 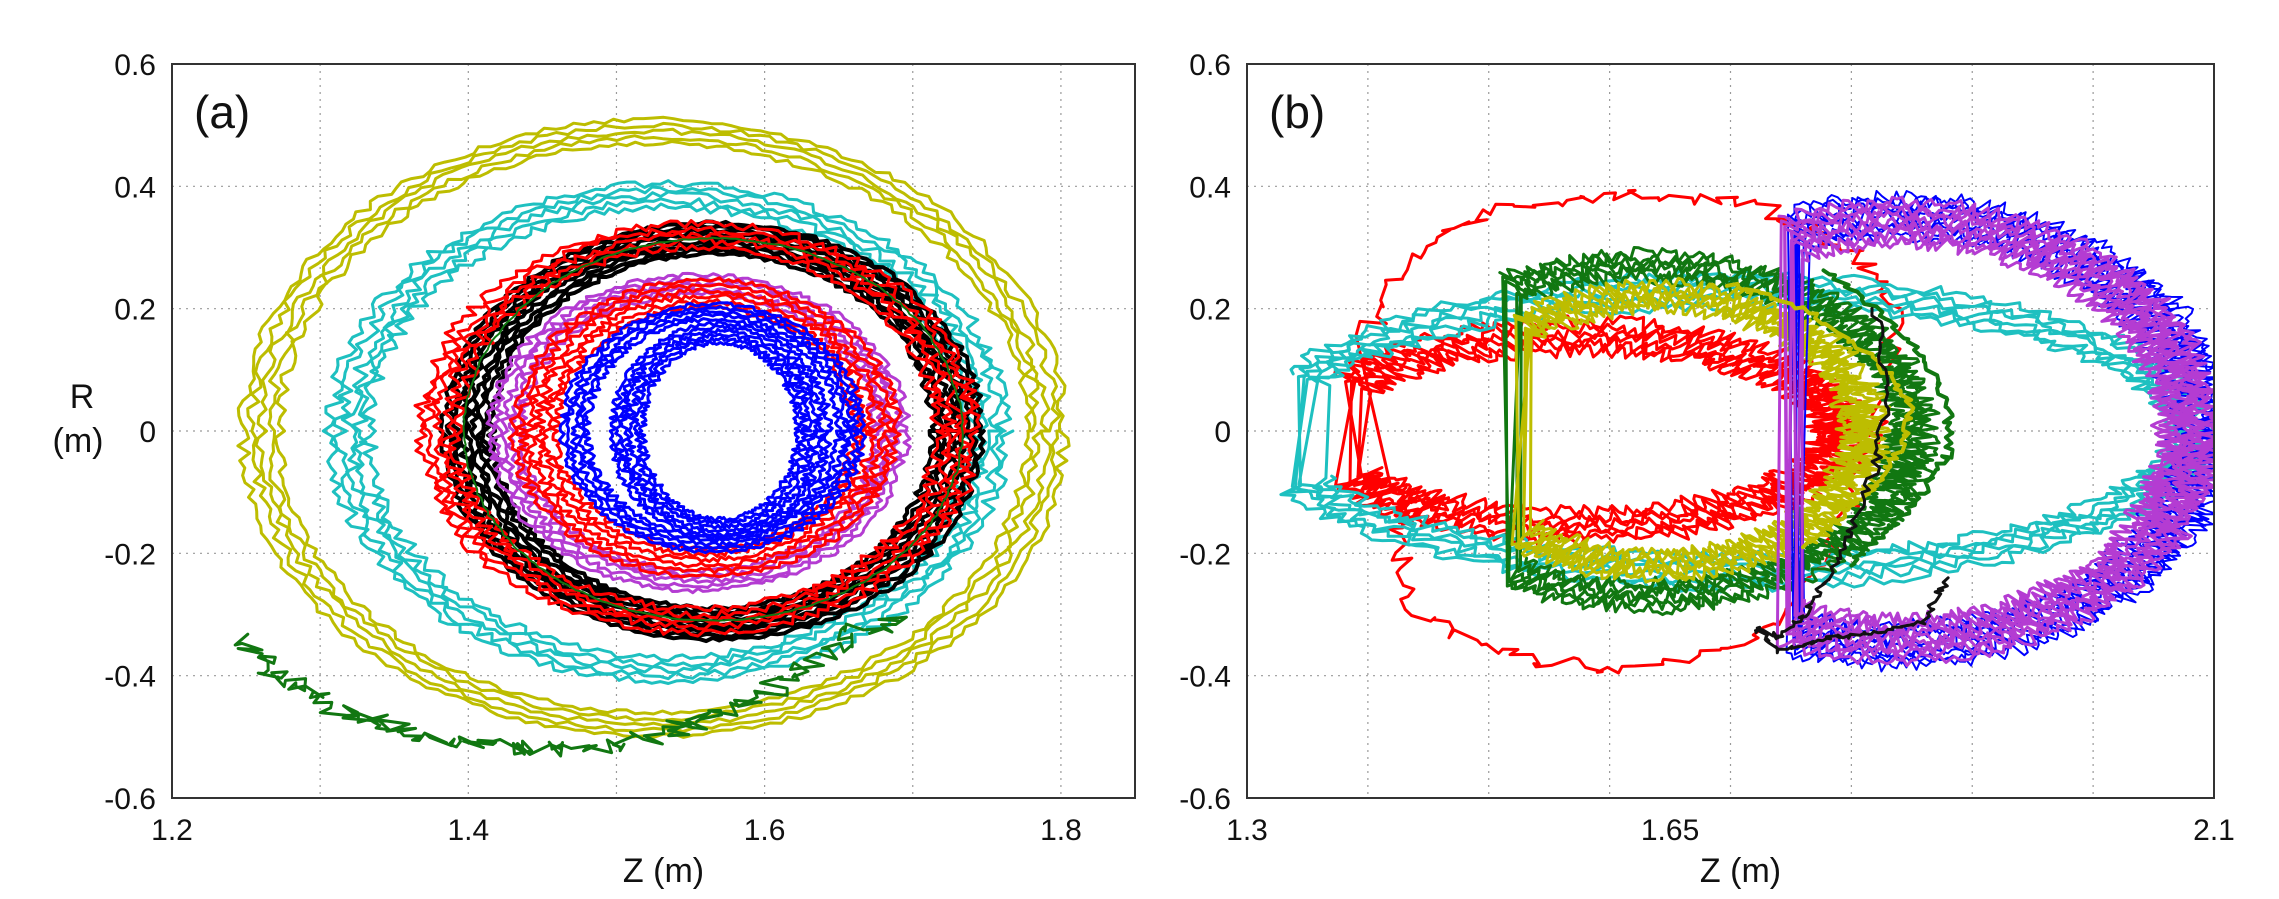 What do you see at coordinates (765, 830) in the screenshot?
I see `x-tick-label: 1.6` at bounding box center [765, 830].